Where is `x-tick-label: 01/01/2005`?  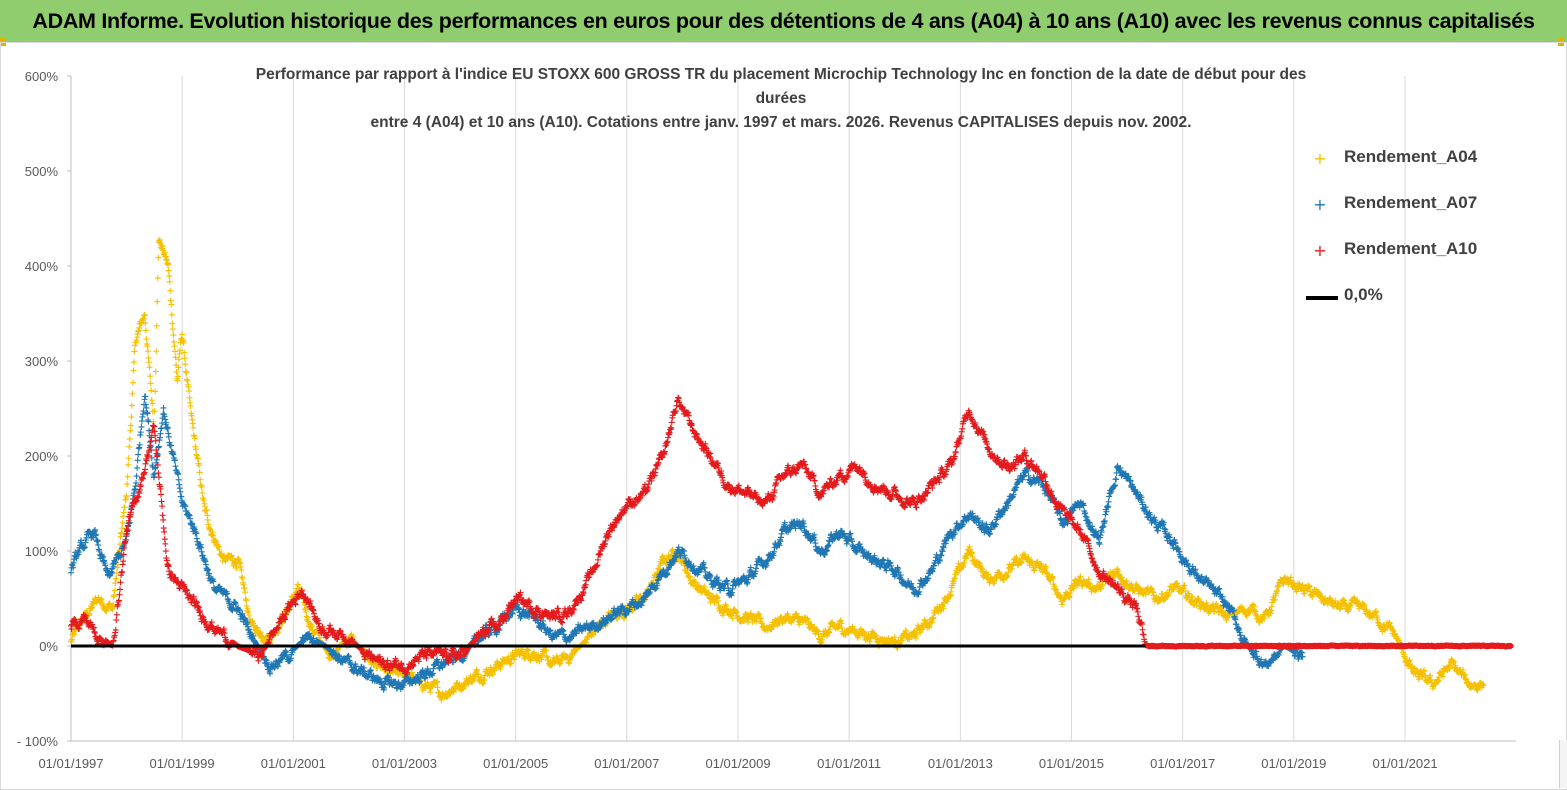
x-tick-label: 01/01/2005 is located at coordinates (515, 763).